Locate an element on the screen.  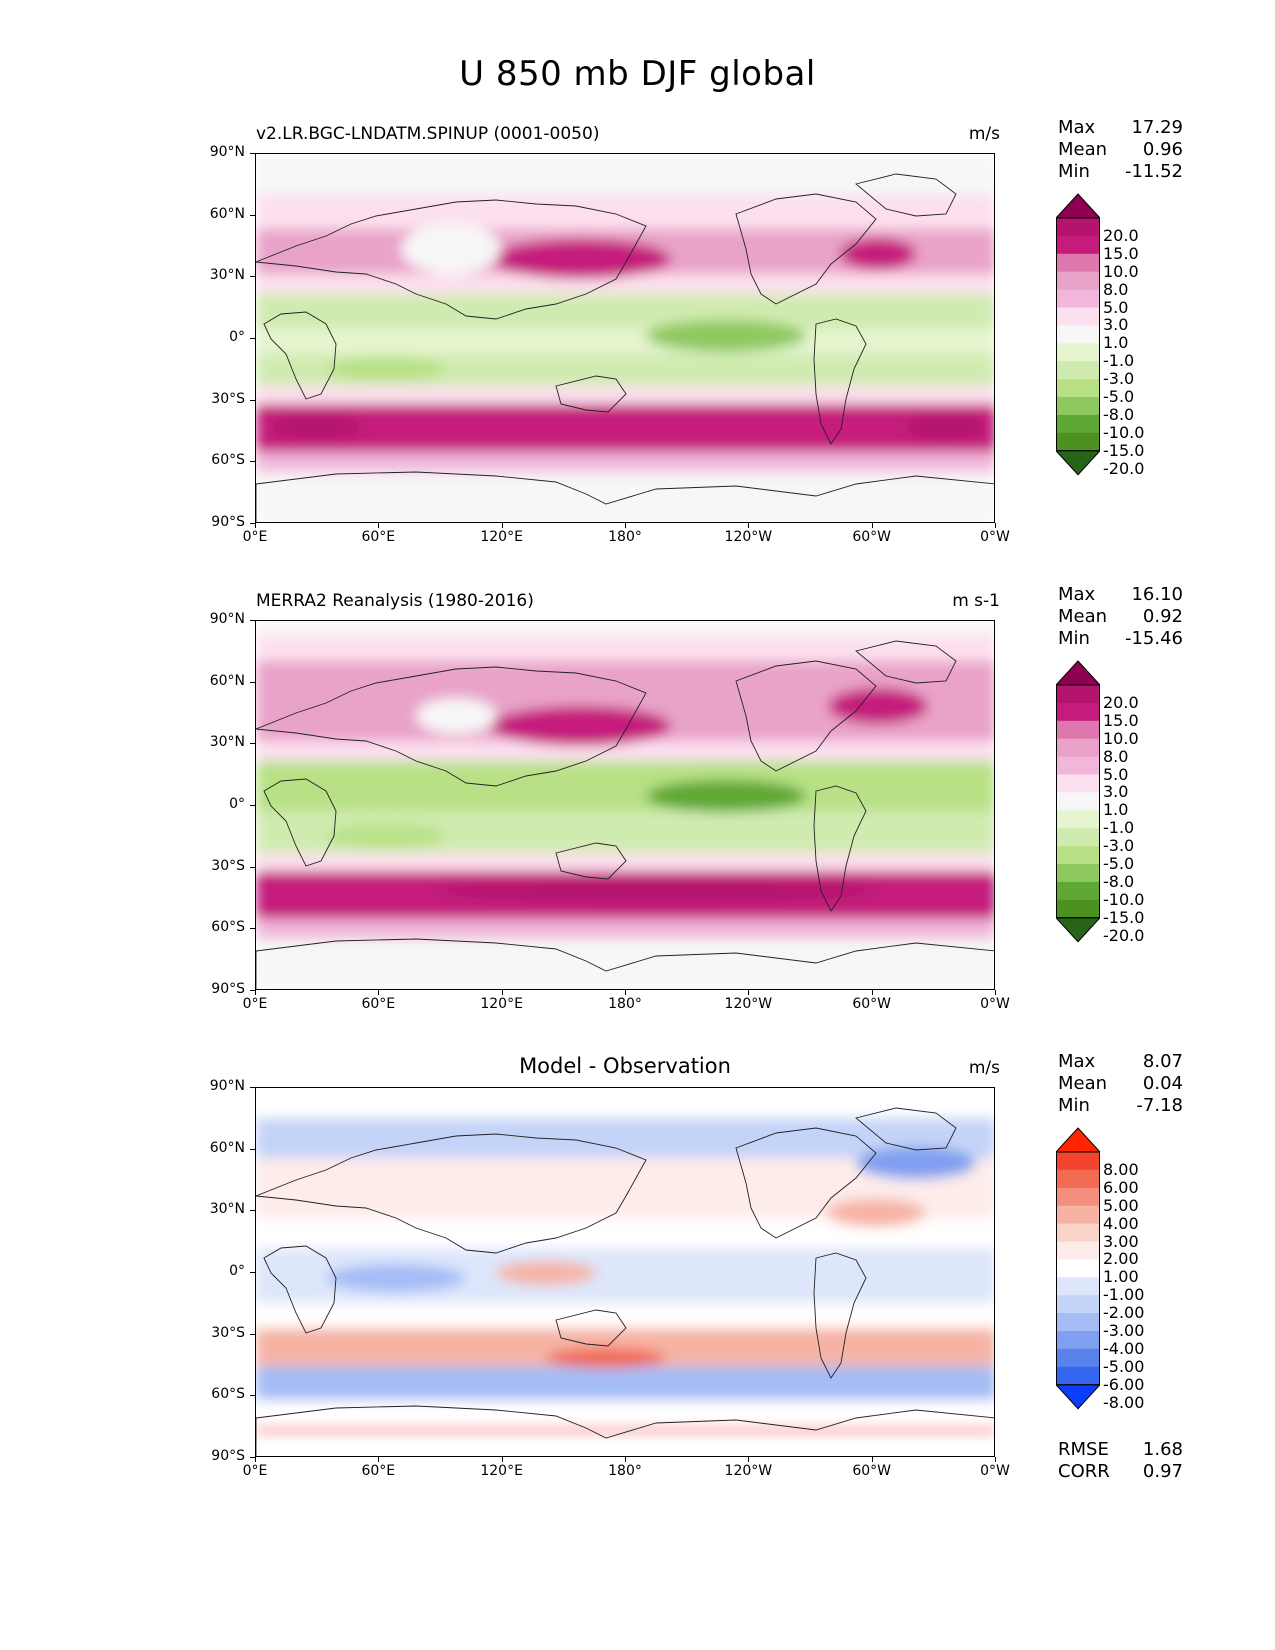
colorbar-tick-label: 8.0 is located at coordinates (1116, 289).